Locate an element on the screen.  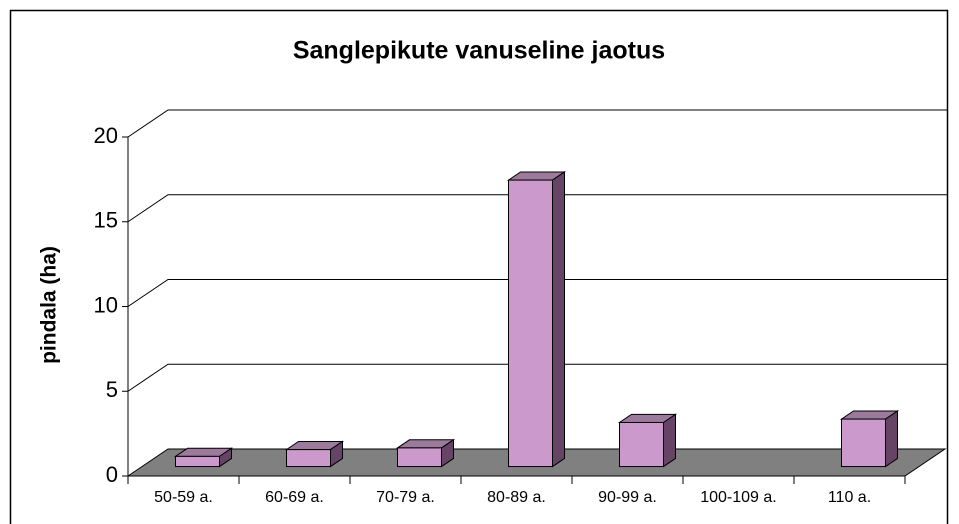
y-tick-label: 10 is located at coordinates (106, 304).